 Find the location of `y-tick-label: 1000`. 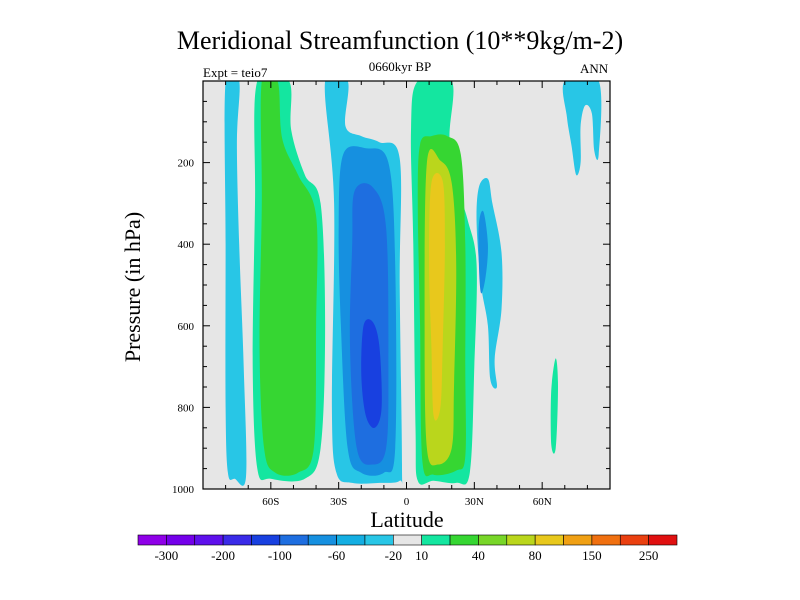

y-tick-label: 1000 is located at coordinates (183, 490).